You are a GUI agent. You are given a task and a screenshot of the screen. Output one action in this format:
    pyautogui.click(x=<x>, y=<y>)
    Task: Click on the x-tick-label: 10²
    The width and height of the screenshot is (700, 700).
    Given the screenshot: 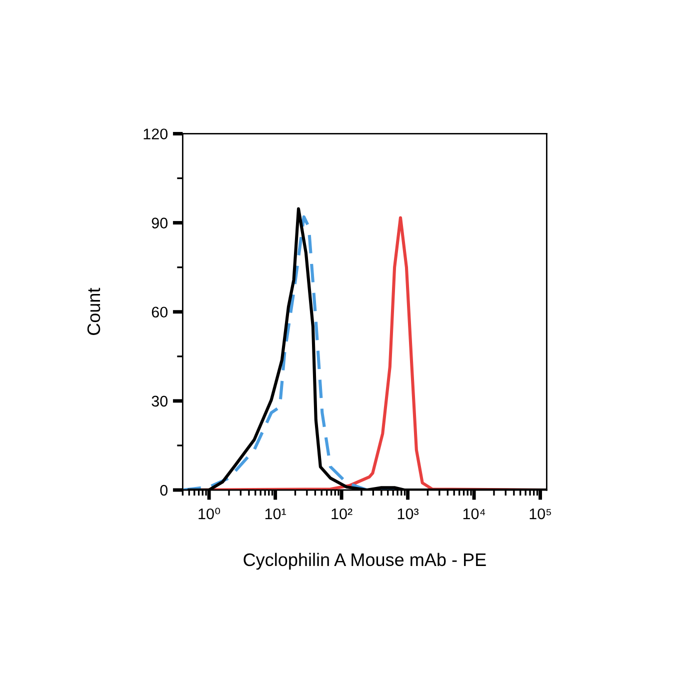 What is the action you would take?
    pyautogui.click(x=342, y=514)
    